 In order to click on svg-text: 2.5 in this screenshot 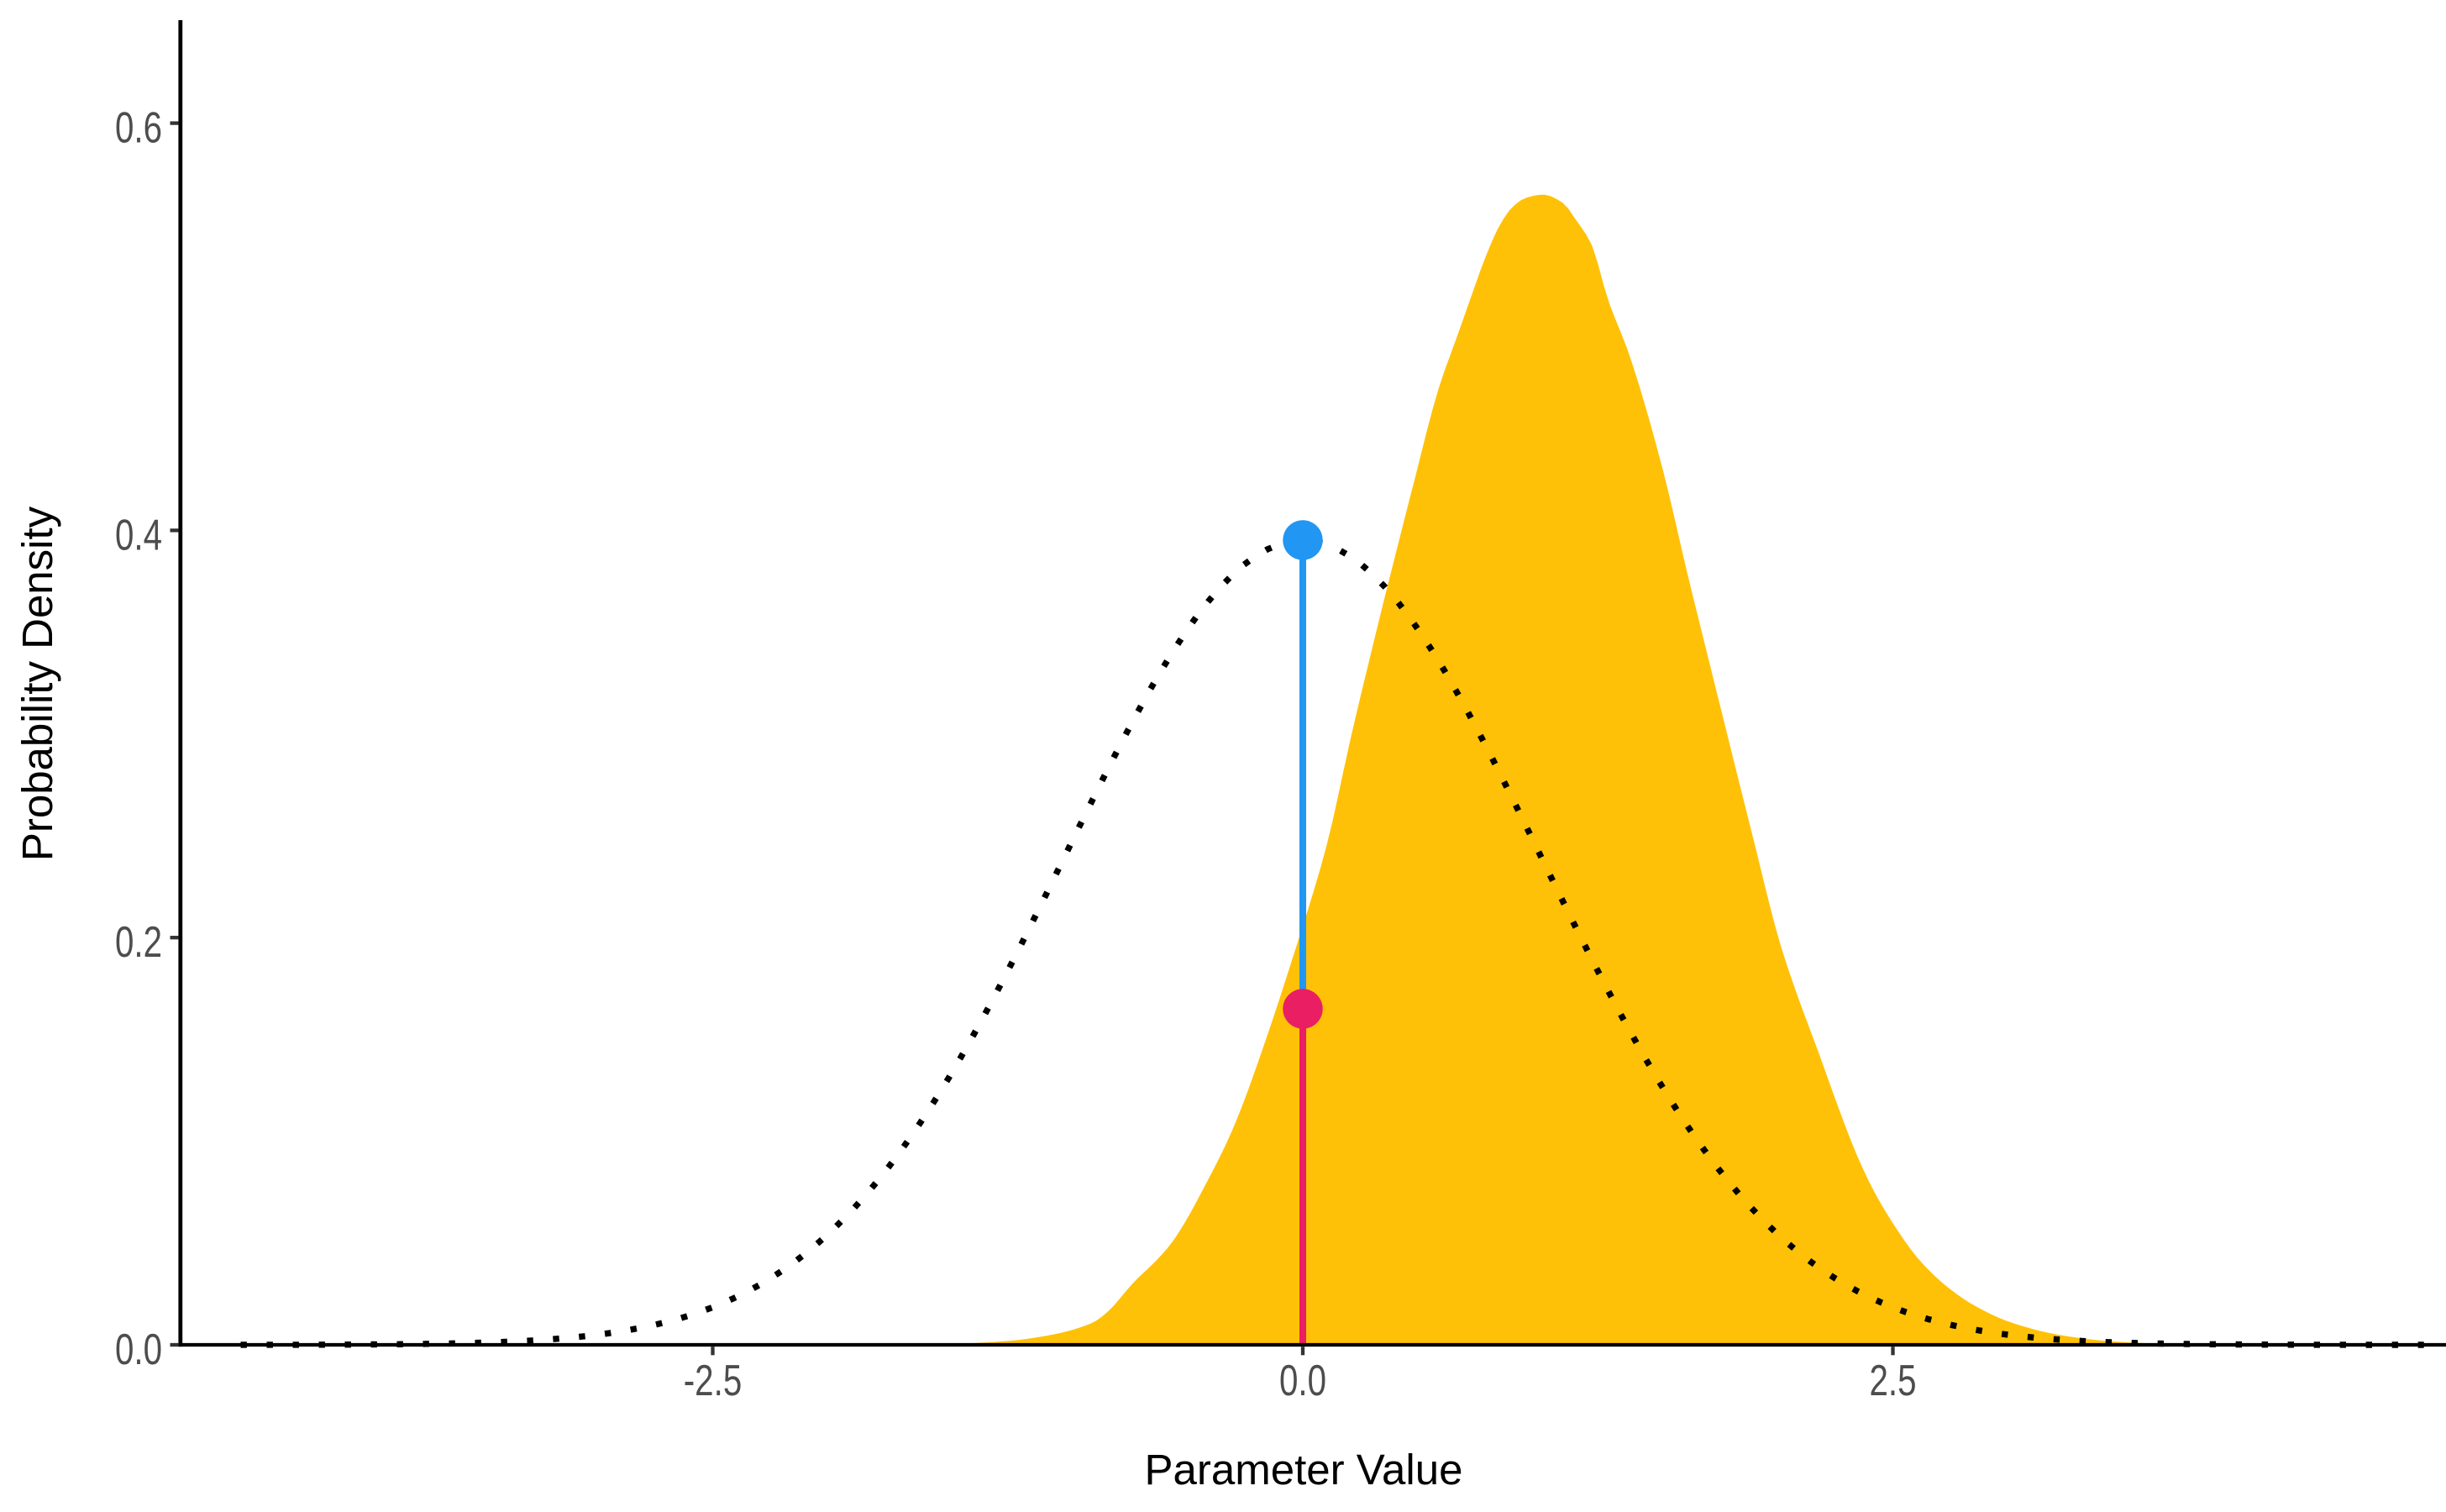, I will do `click(1894, 1381)`.